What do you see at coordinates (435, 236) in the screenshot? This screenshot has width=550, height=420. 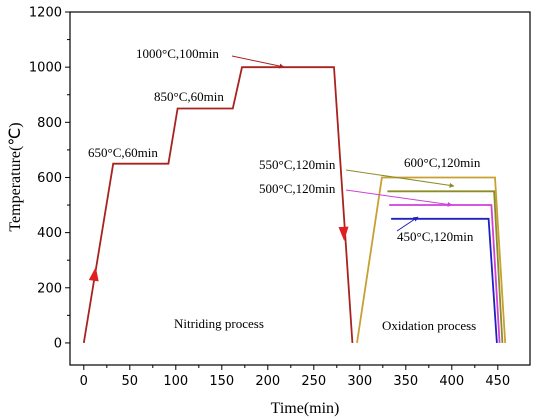 I see `annotation-450c: 450°C,120min` at bounding box center [435, 236].